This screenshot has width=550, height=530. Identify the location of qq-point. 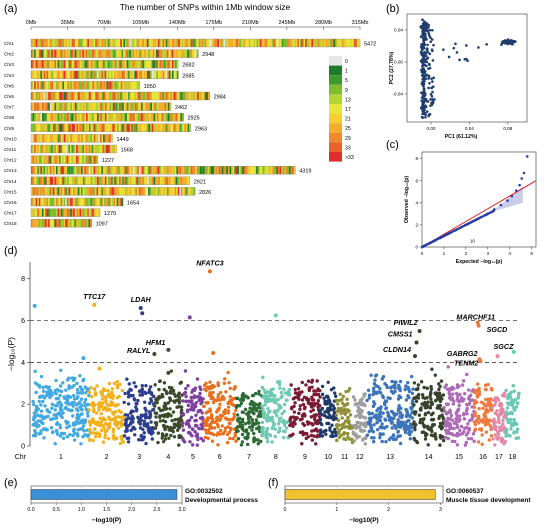
(446, 234).